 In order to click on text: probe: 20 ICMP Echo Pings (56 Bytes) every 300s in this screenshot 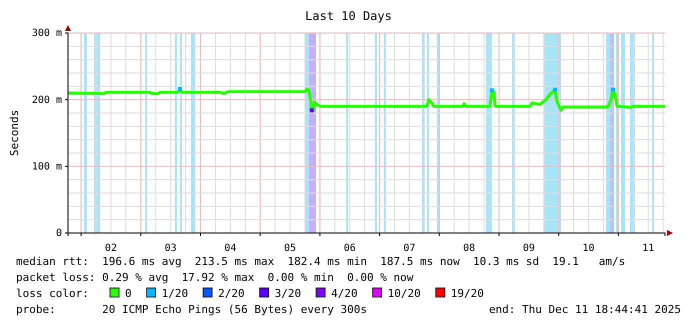, I will do `click(191, 309)`.